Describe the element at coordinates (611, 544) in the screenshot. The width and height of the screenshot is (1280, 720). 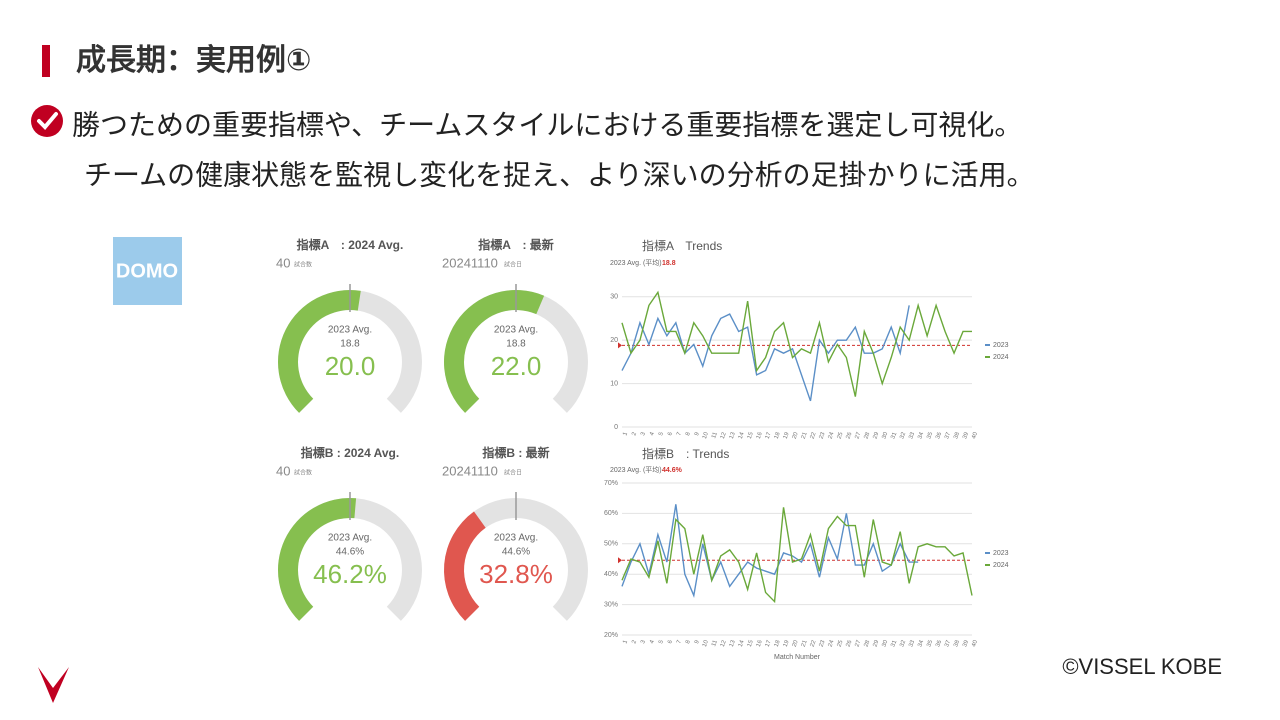
I see `y-tick-label: 50%` at that location.